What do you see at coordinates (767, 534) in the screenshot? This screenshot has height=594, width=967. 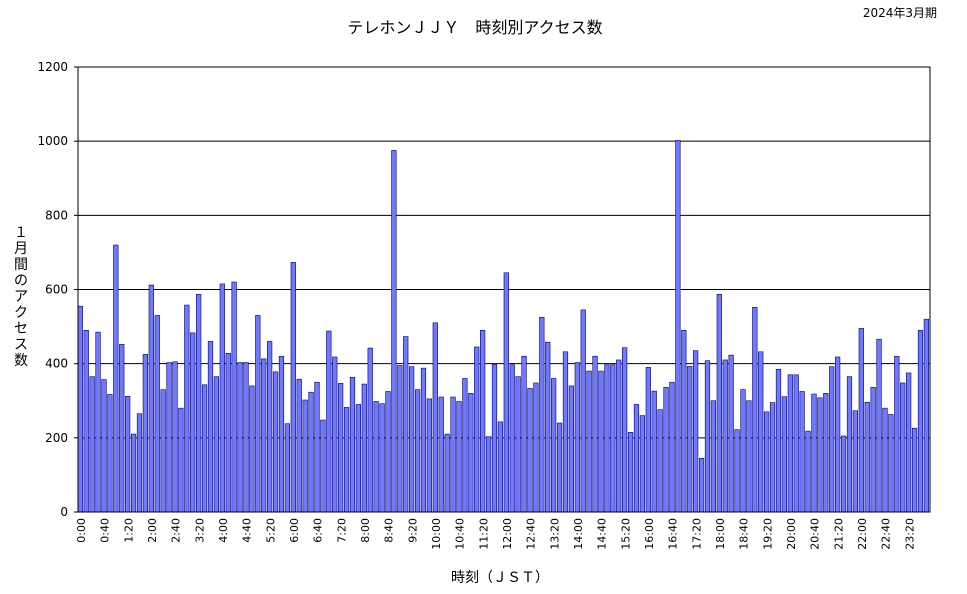 I see `x-tick-label: 19:20` at bounding box center [767, 534].